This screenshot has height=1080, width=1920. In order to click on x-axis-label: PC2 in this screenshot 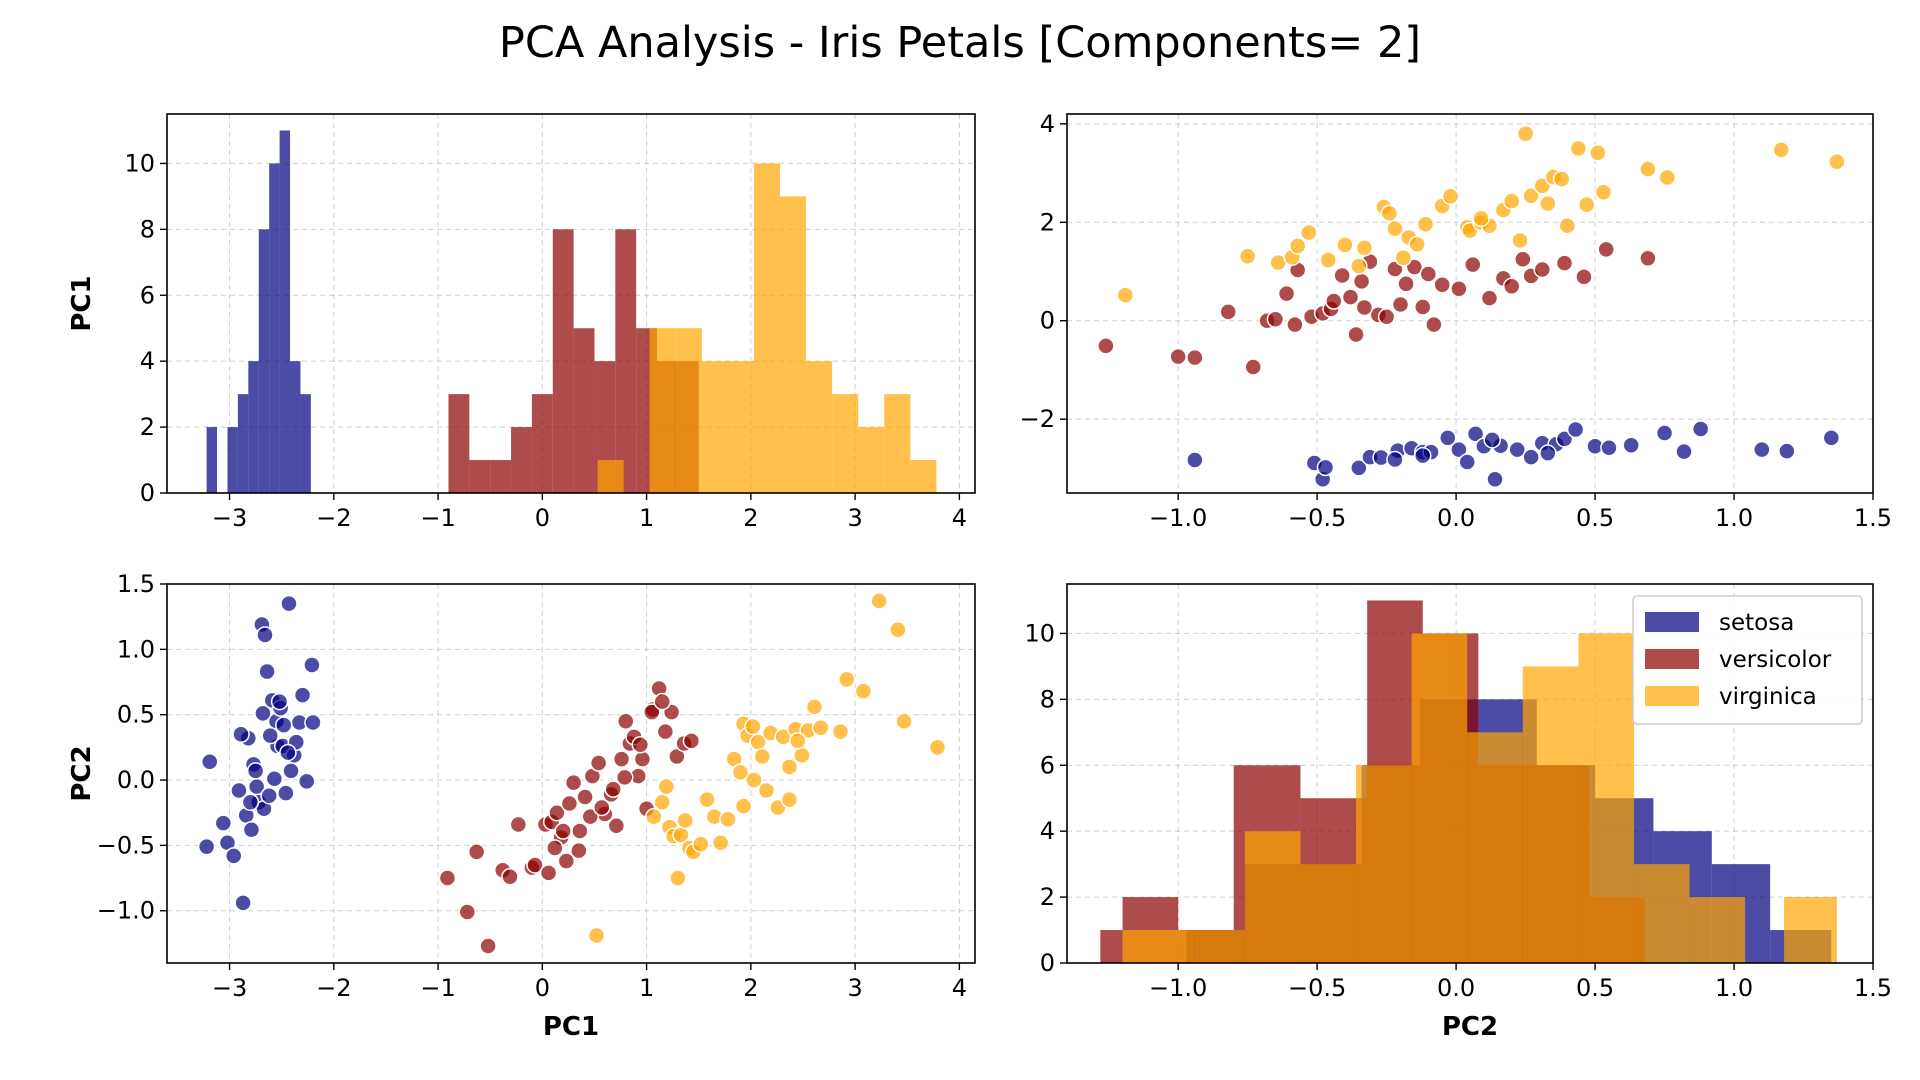, I will do `click(1470, 1027)`.